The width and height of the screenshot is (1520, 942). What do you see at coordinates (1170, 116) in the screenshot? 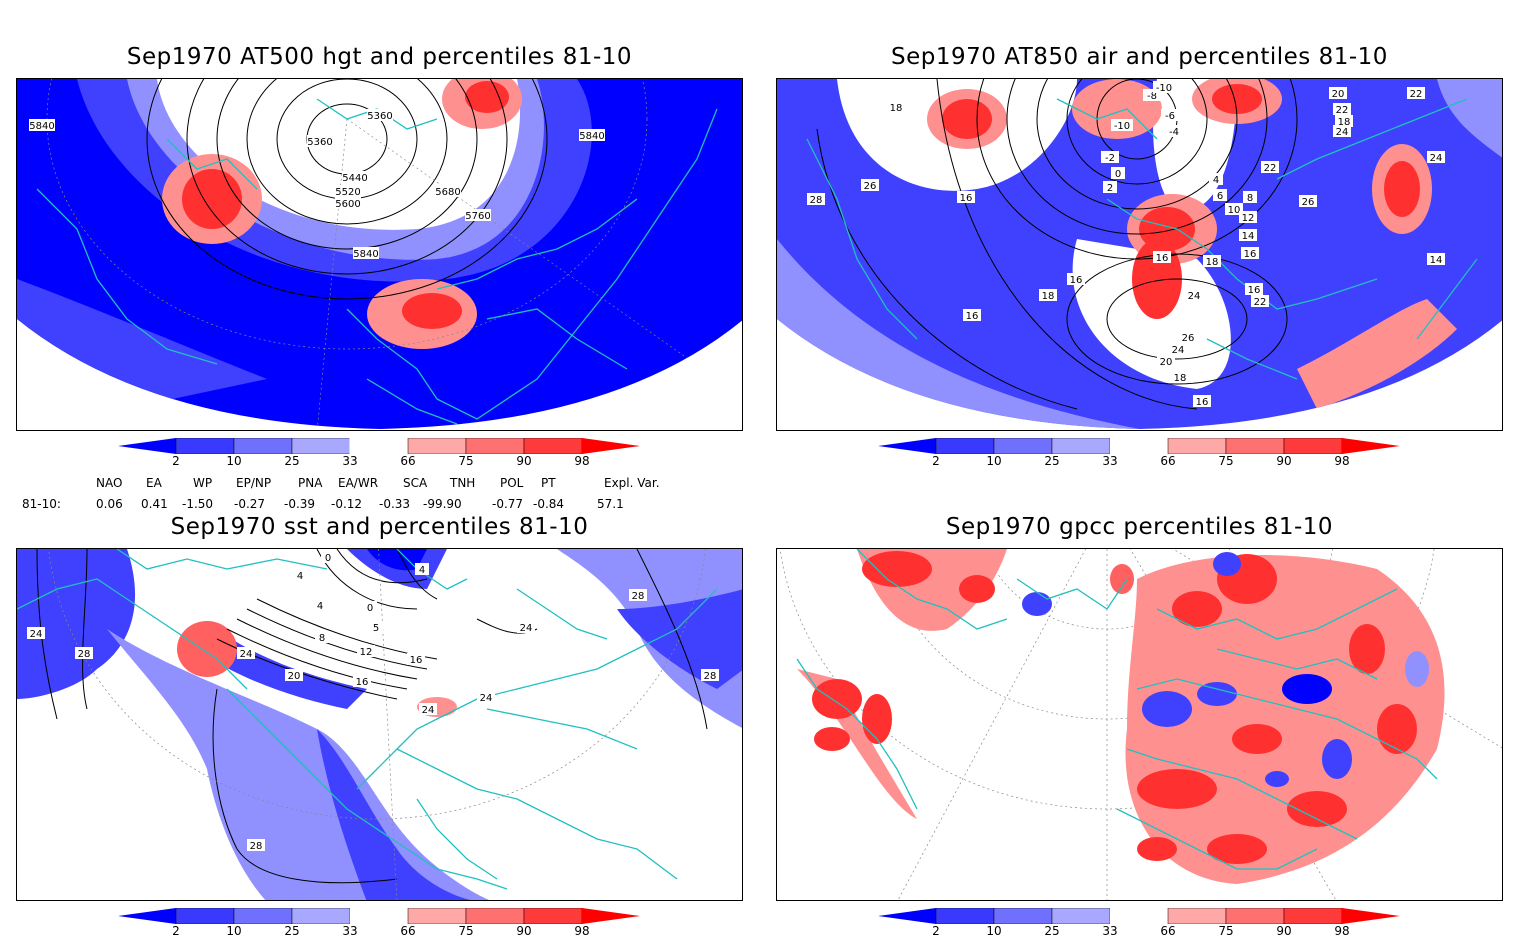
I see `svg-text: -6` at bounding box center [1170, 116].